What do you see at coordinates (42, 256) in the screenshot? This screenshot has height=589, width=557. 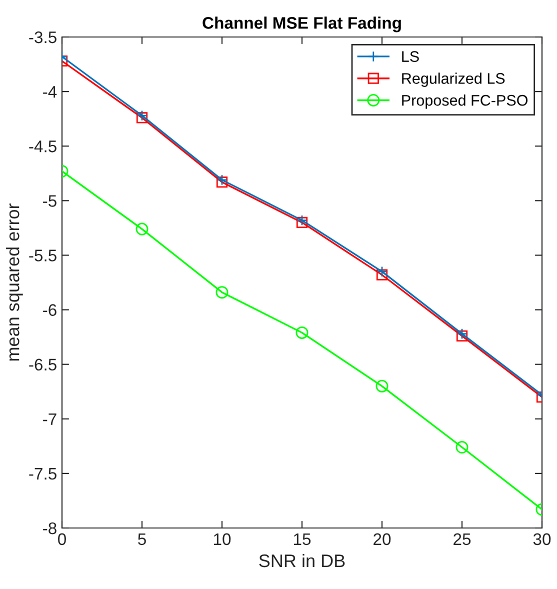 I see `y-tick-label: -5.5` at bounding box center [42, 256].